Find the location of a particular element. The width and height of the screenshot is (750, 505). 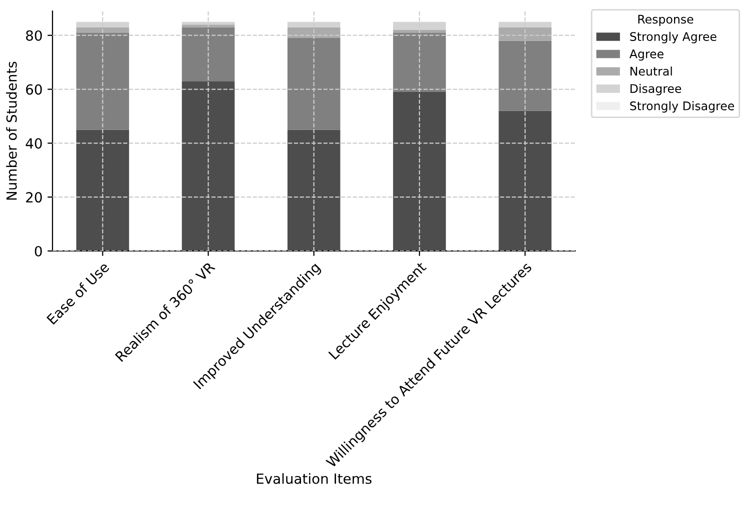

legend-label: Strongly Disagree is located at coordinates (682, 107).